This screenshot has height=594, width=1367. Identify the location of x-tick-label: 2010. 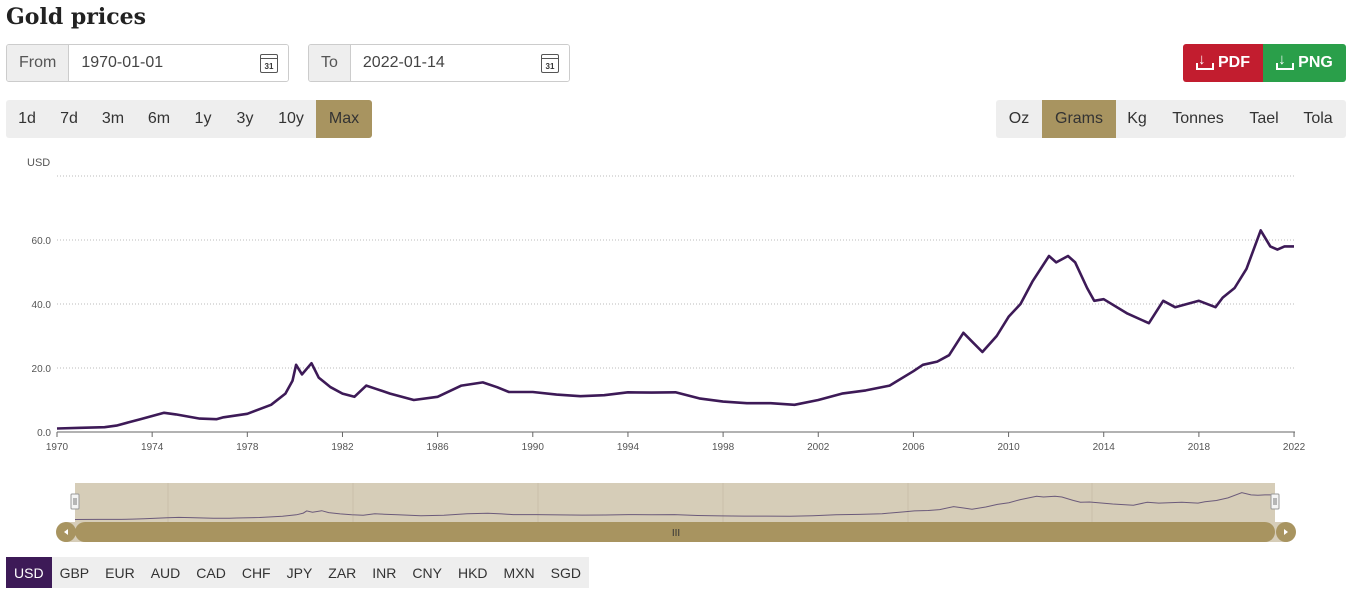
(1008, 447).